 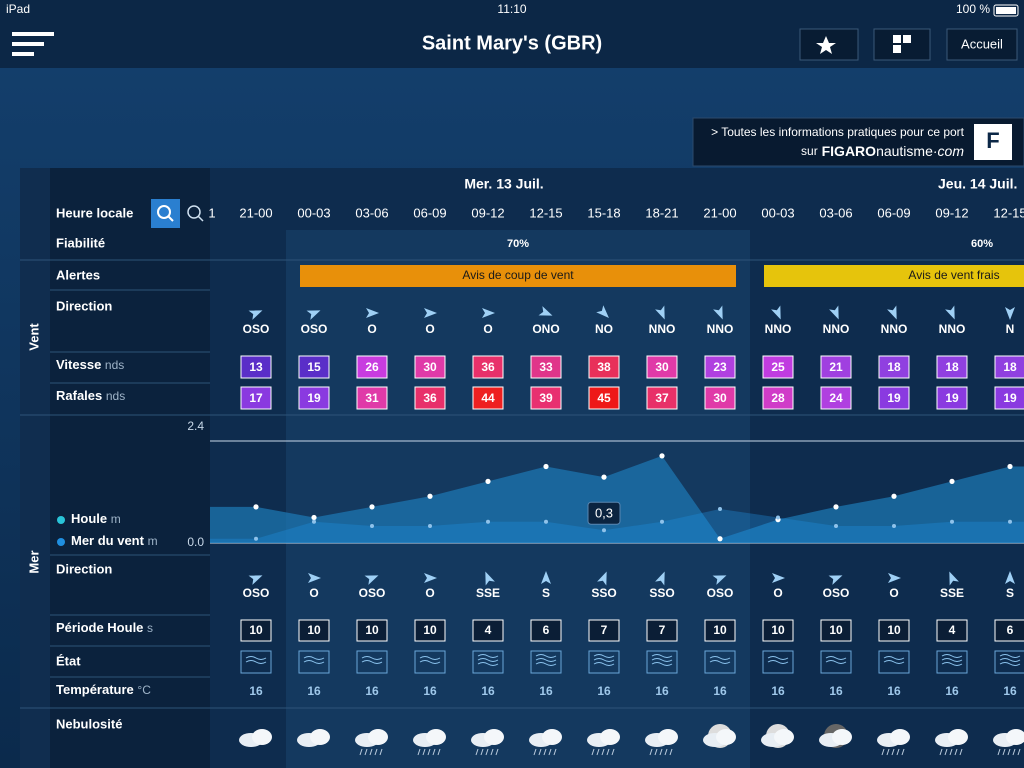 What do you see at coordinates (952, 630) in the screenshot?
I see `period-value: 4` at bounding box center [952, 630].